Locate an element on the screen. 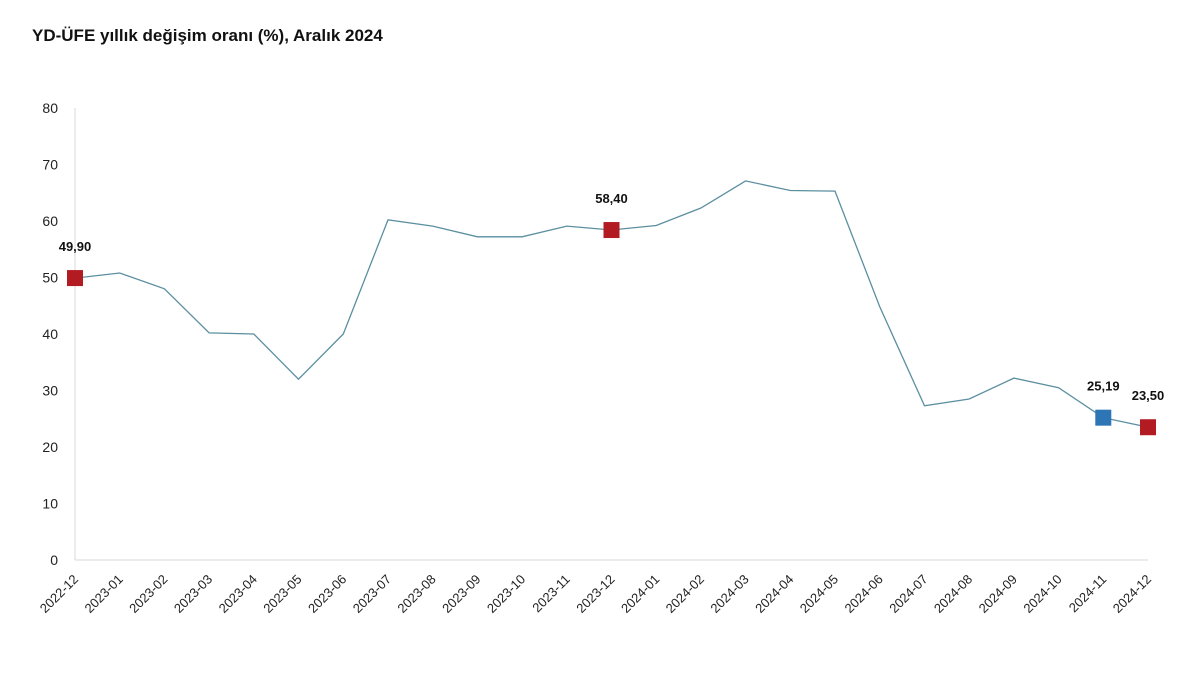 The image size is (1200, 693). data-label: 49,90 is located at coordinates (75, 246).